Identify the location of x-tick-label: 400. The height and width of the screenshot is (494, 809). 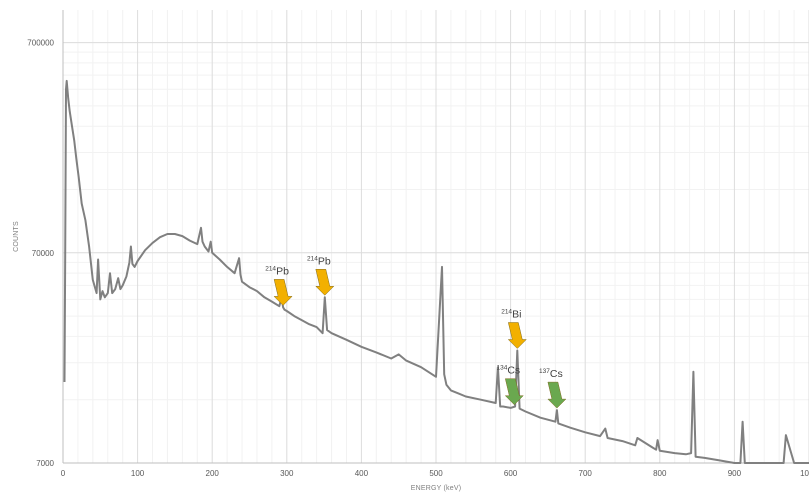
(362, 473).